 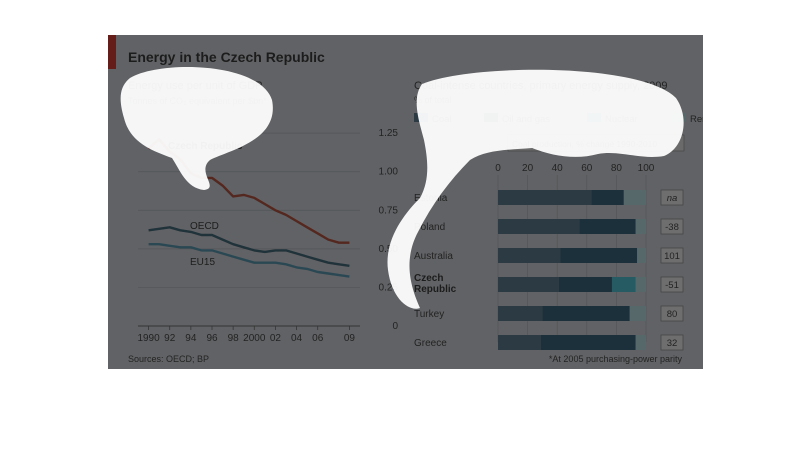 What do you see at coordinates (672, 198) in the screenshot?
I see `side-value: na` at bounding box center [672, 198].